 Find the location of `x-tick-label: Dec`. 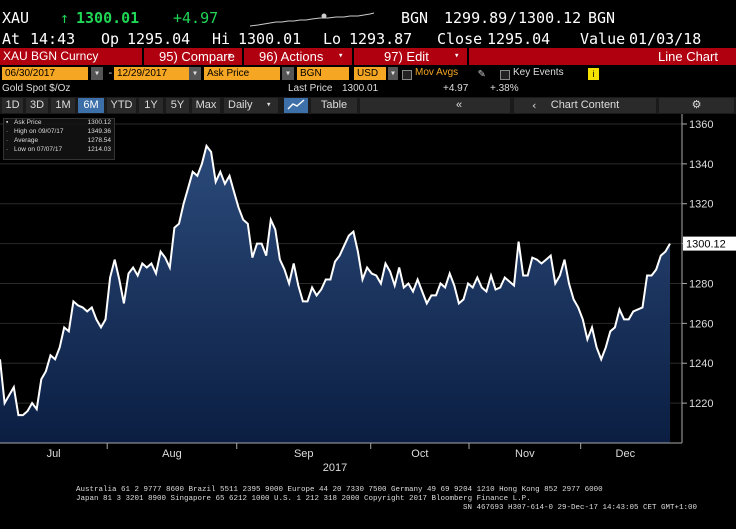

x-tick-label: Dec is located at coordinates (626, 454).